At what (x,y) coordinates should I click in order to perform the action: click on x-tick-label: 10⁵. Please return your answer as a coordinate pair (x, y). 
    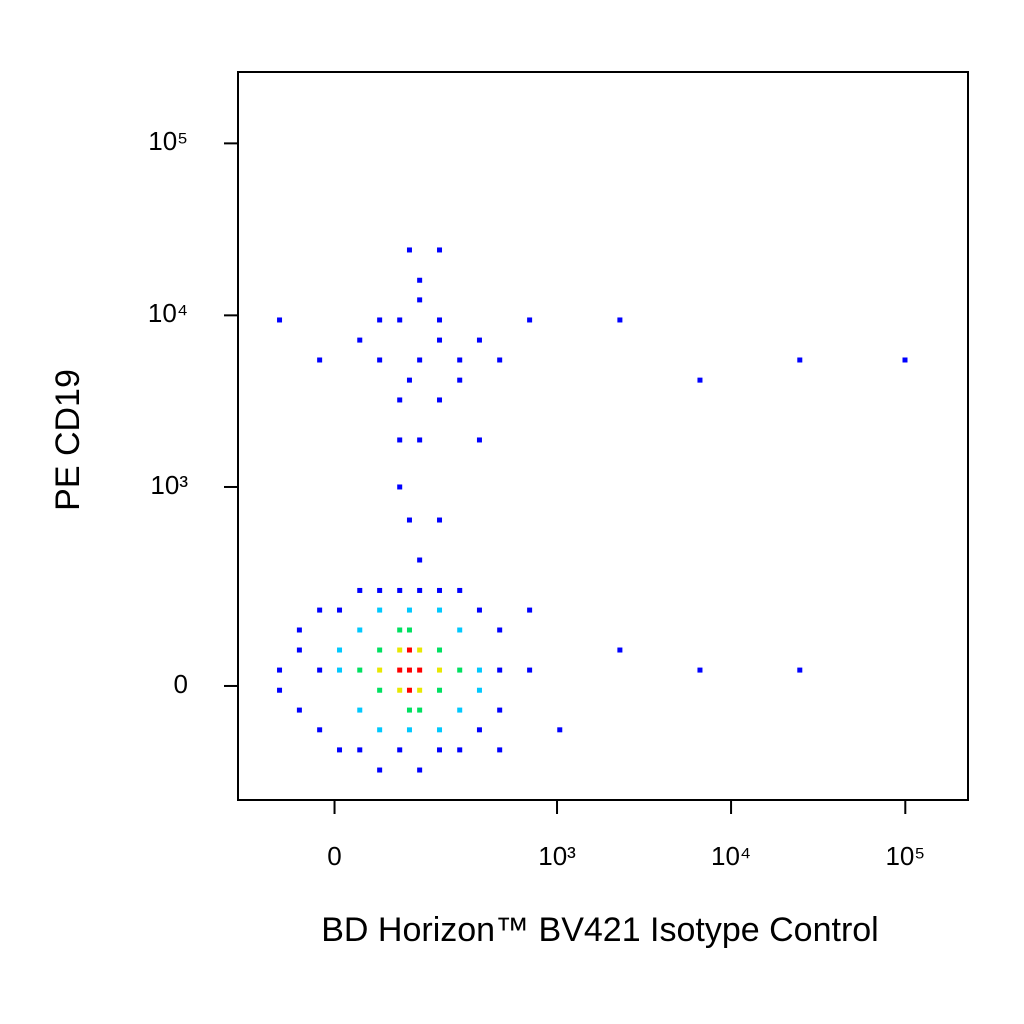
    Looking at the image, I should click on (905, 856).